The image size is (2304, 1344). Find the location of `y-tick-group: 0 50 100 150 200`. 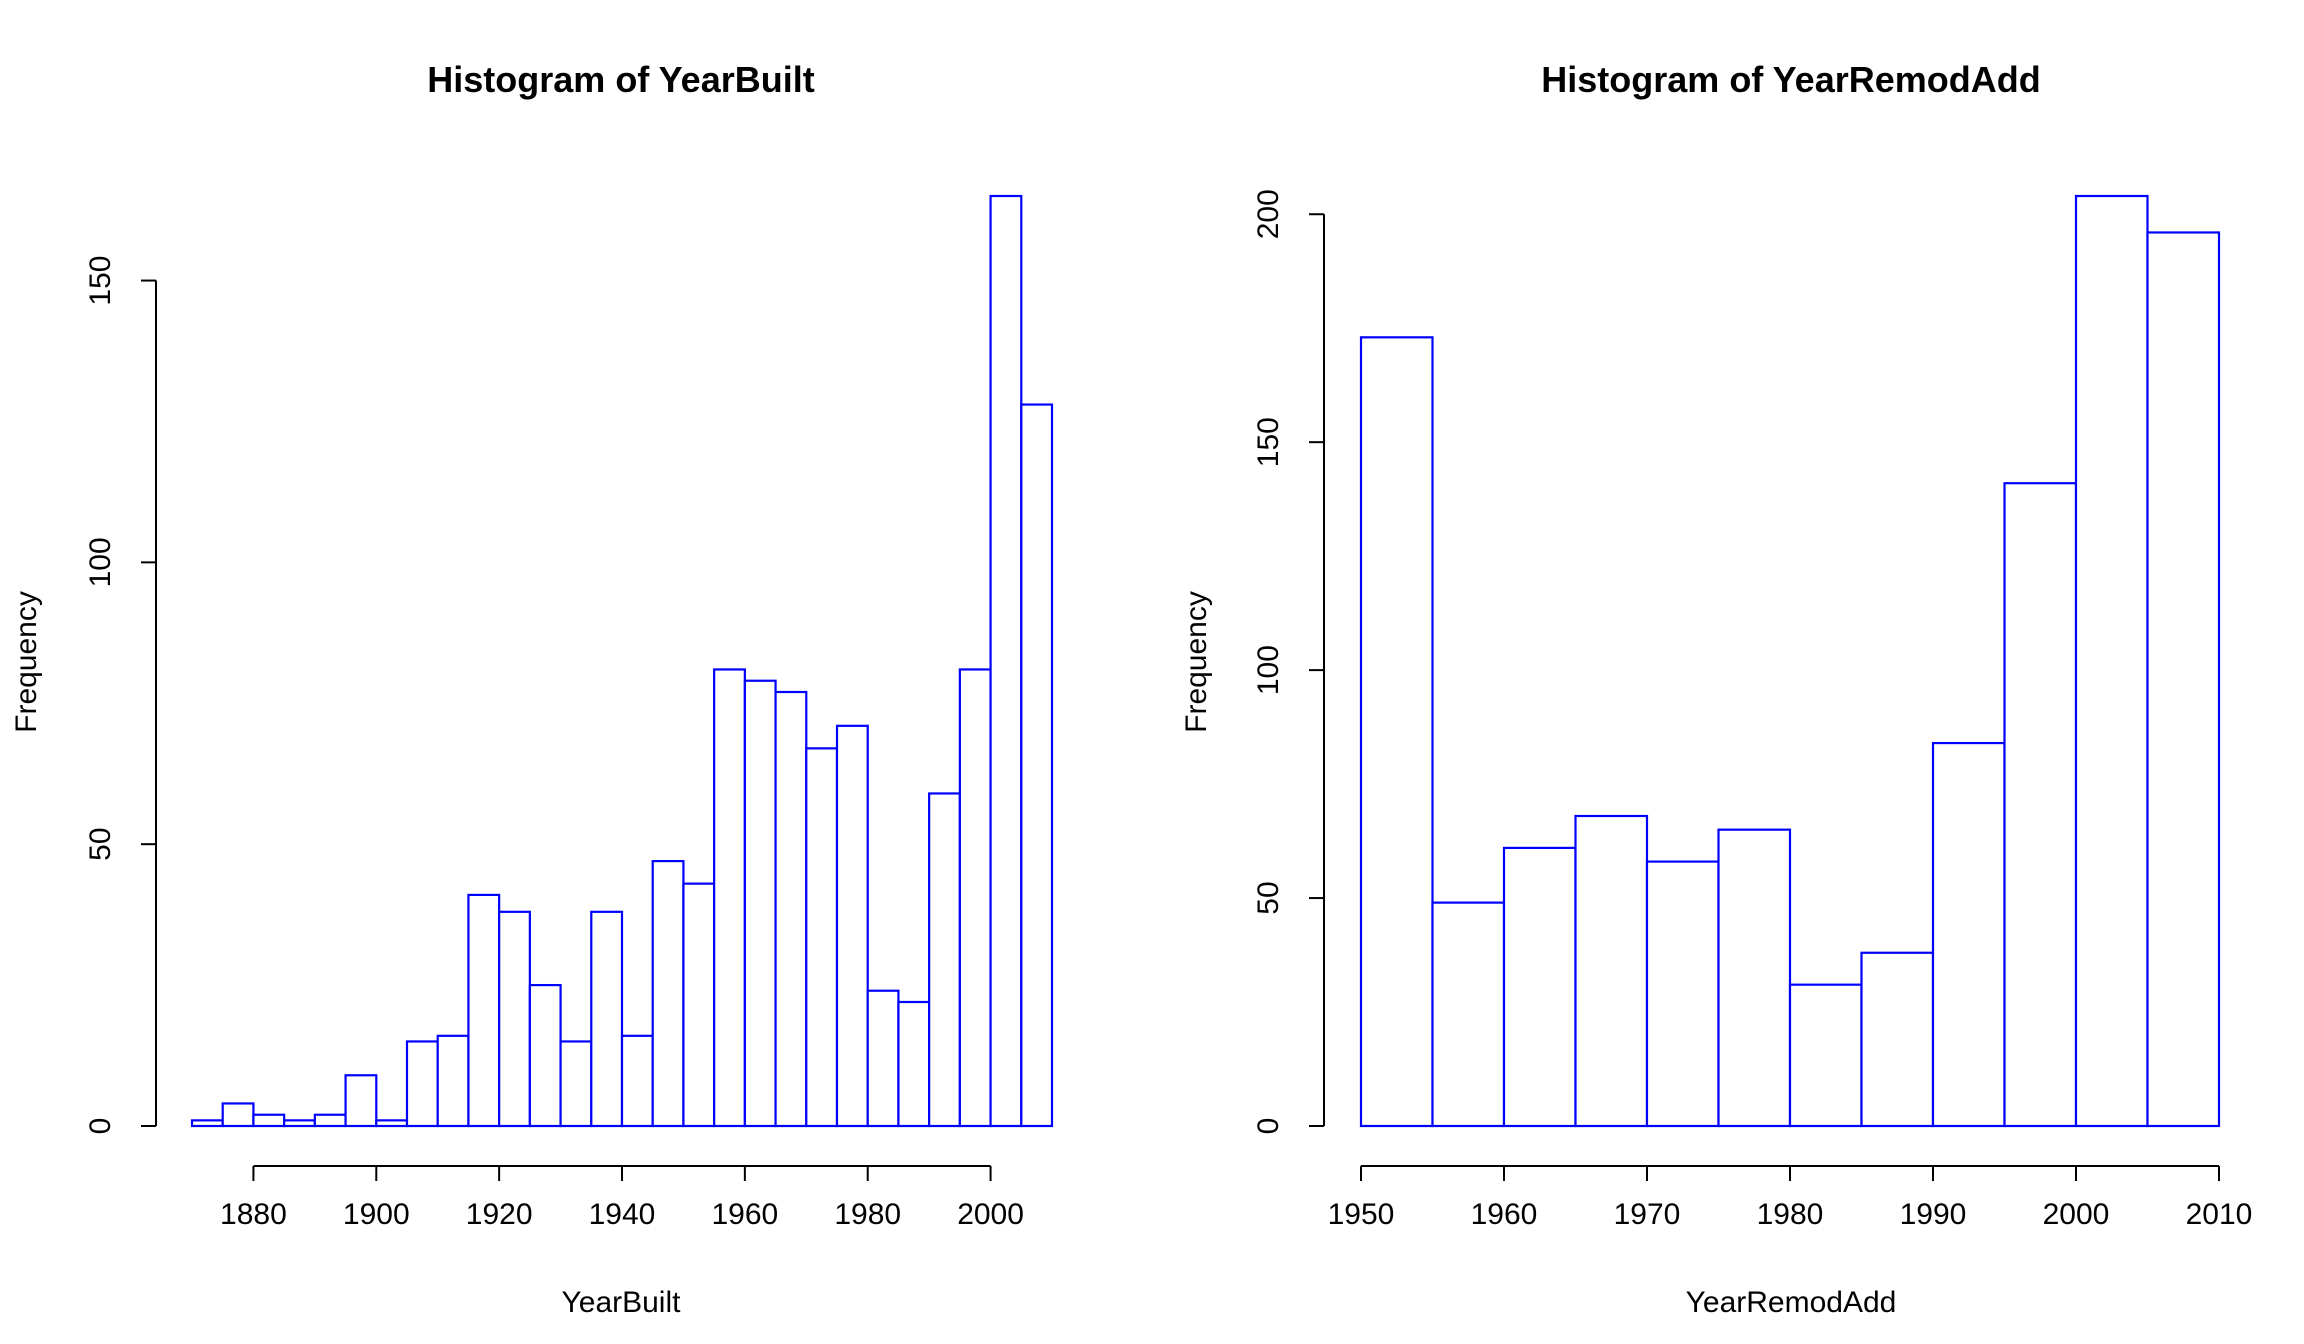

y-tick-group: 0 50 100 150 200 is located at coordinates (1288, 661).